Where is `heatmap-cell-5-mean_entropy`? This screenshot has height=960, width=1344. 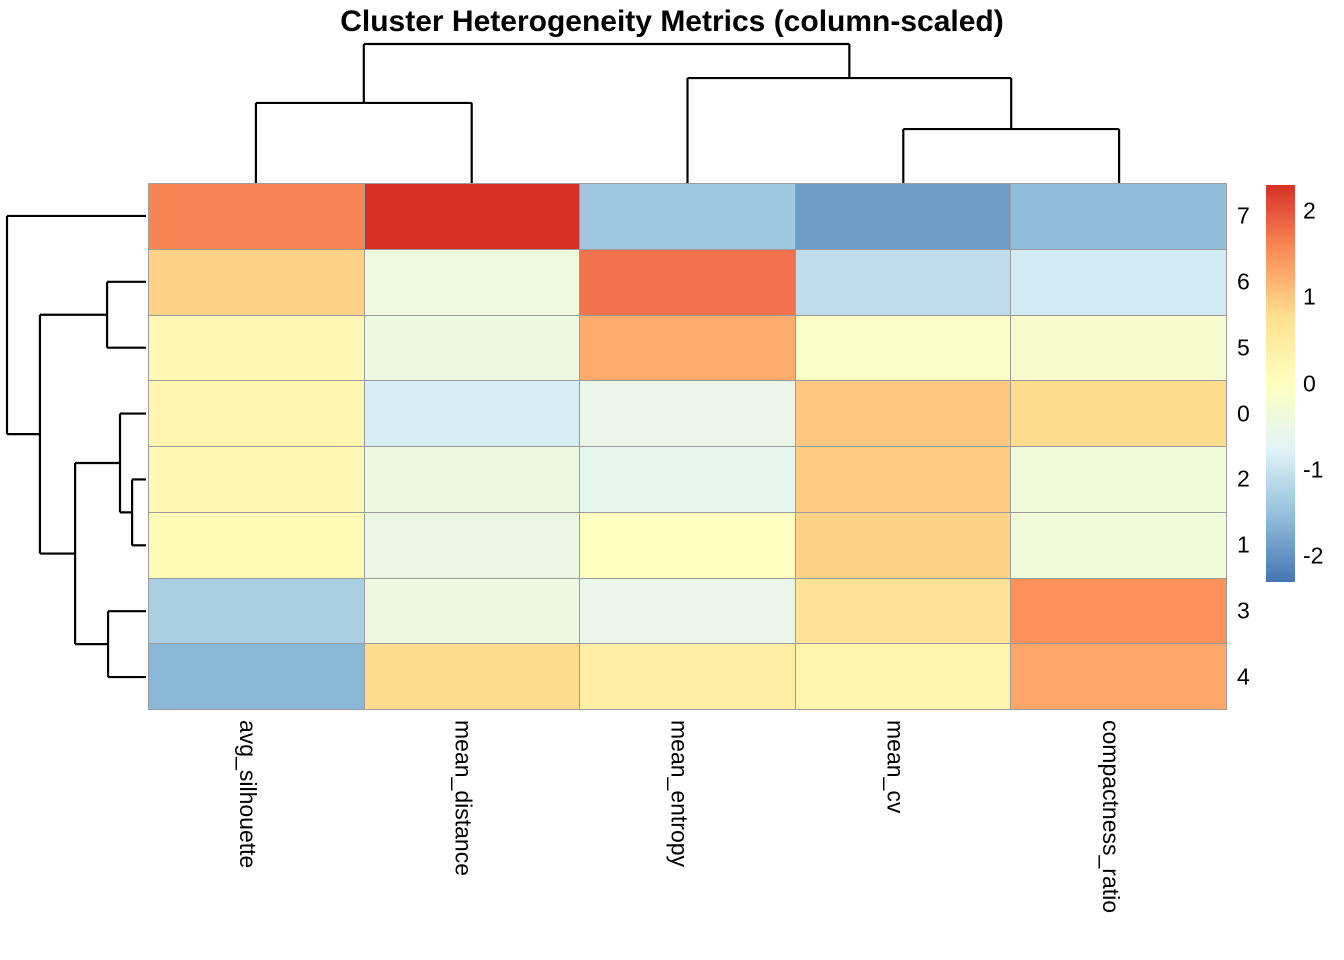
heatmap-cell-5-mean_entropy is located at coordinates (687, 348).